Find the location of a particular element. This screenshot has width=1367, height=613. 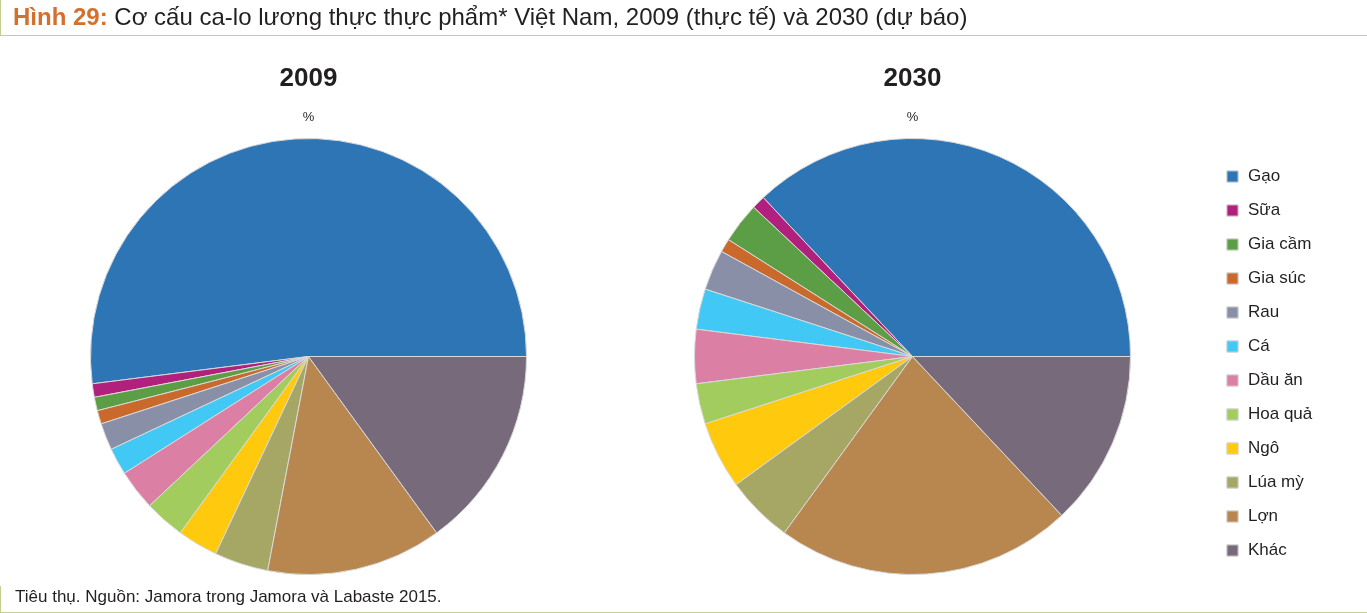

chart-title: Hình 29: Cơ cấu ca-lo lương thực thực phẩm* Việt Nam, 2009 (thực tế) và 2030 (dự báo) is located at coordinates (490, 17).